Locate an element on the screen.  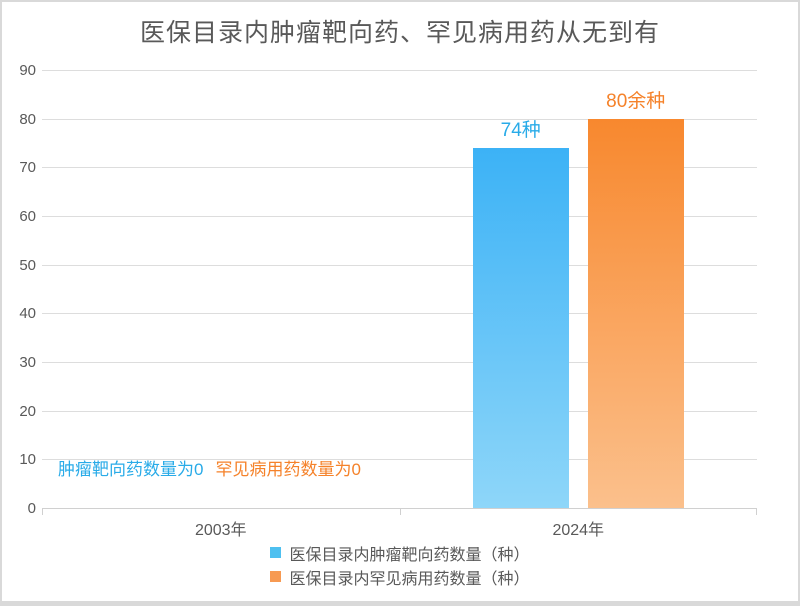
zero-annotation: 肿瘤靶向药数量为0 is located at coordinates (131, 469).